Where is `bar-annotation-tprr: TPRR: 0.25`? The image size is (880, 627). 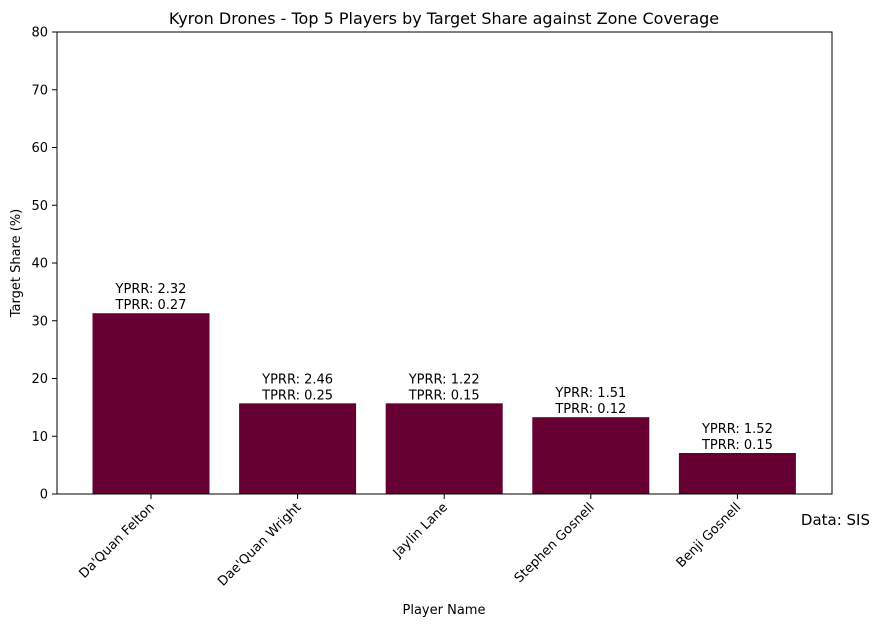 bar-annotation-tprr: TPRR: 0.25 is located at coordinates (297, 395).